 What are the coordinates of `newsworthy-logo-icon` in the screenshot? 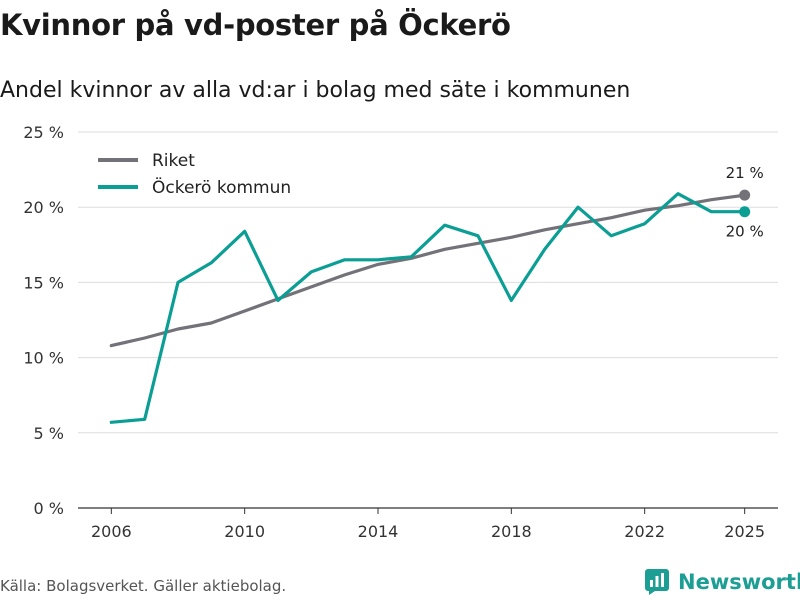 It's located at (657, 582).